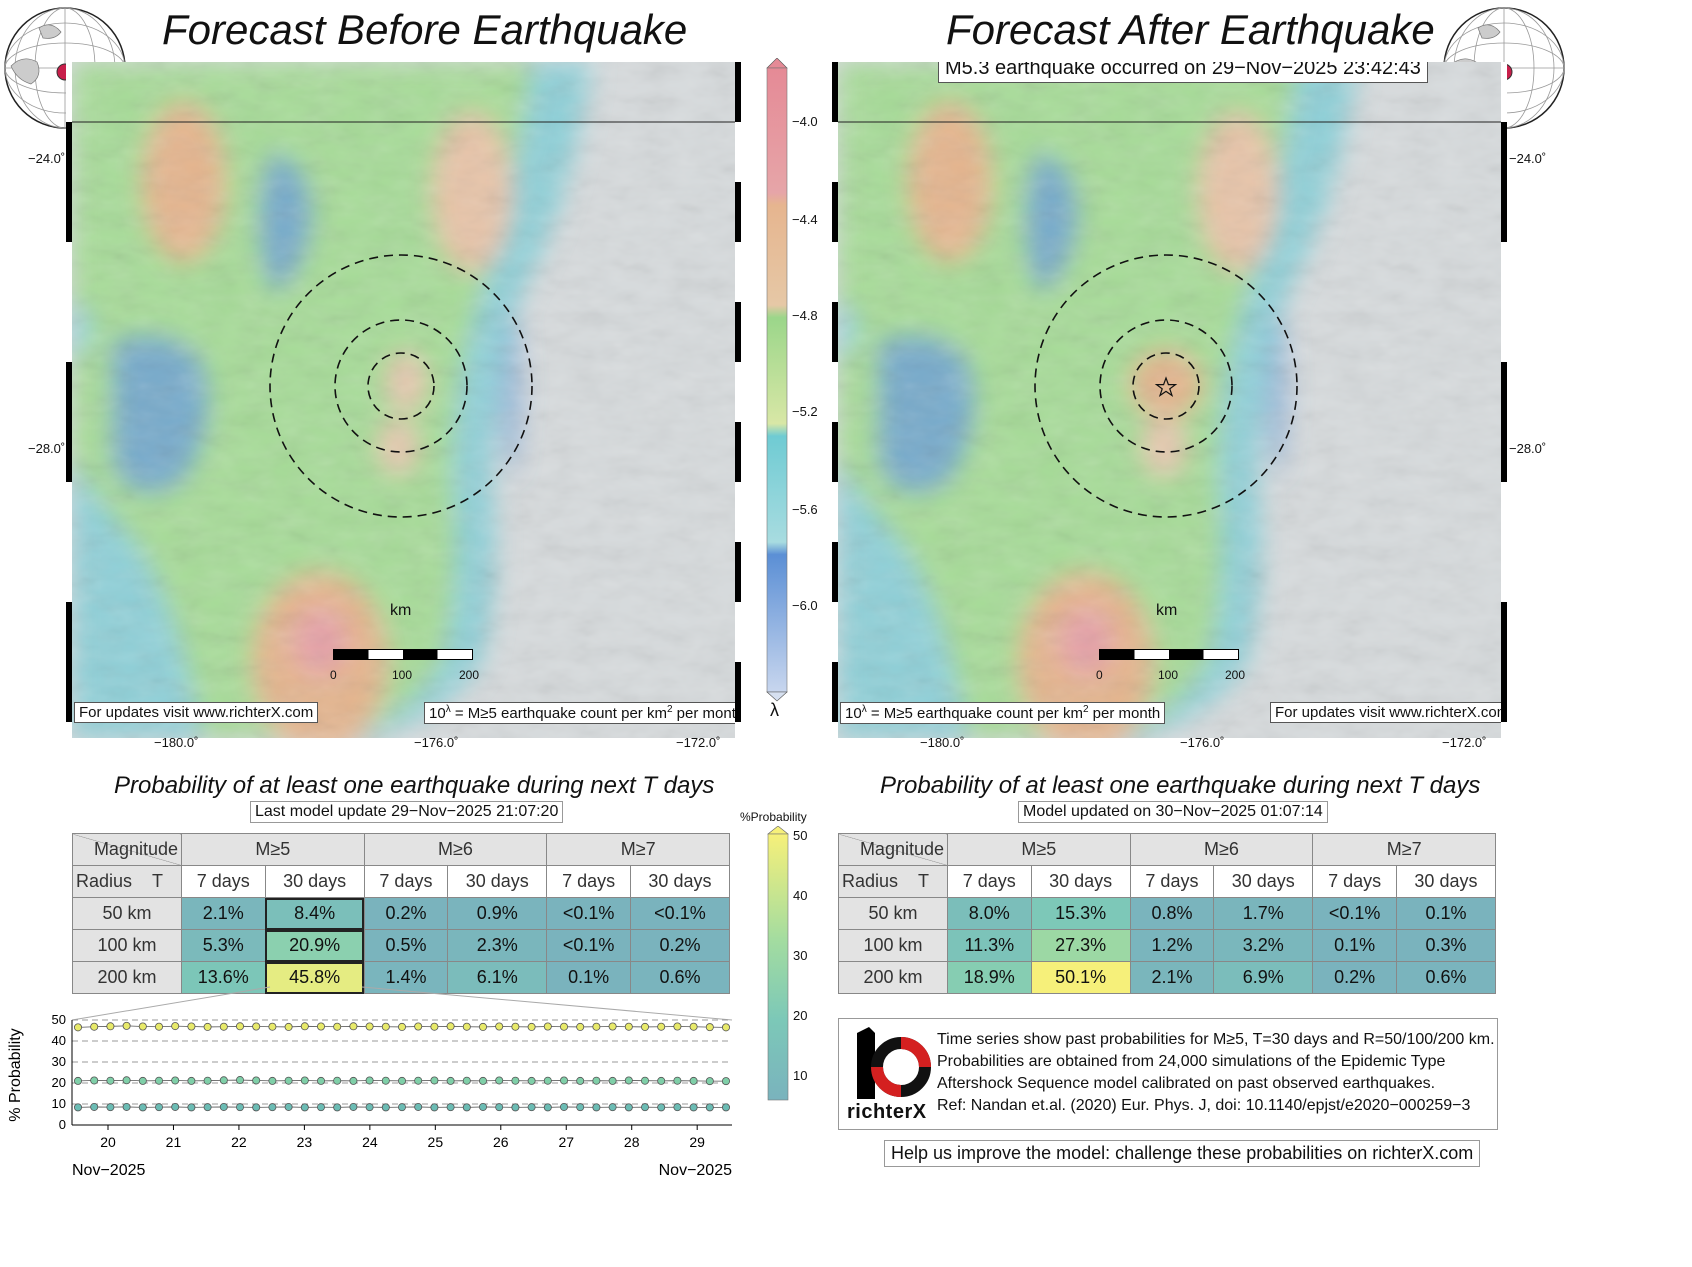  What do you see at coordinates (401, 610) in the screenshot?
I see `left-scalebar-unit: km` at bounding box center [401, 610].